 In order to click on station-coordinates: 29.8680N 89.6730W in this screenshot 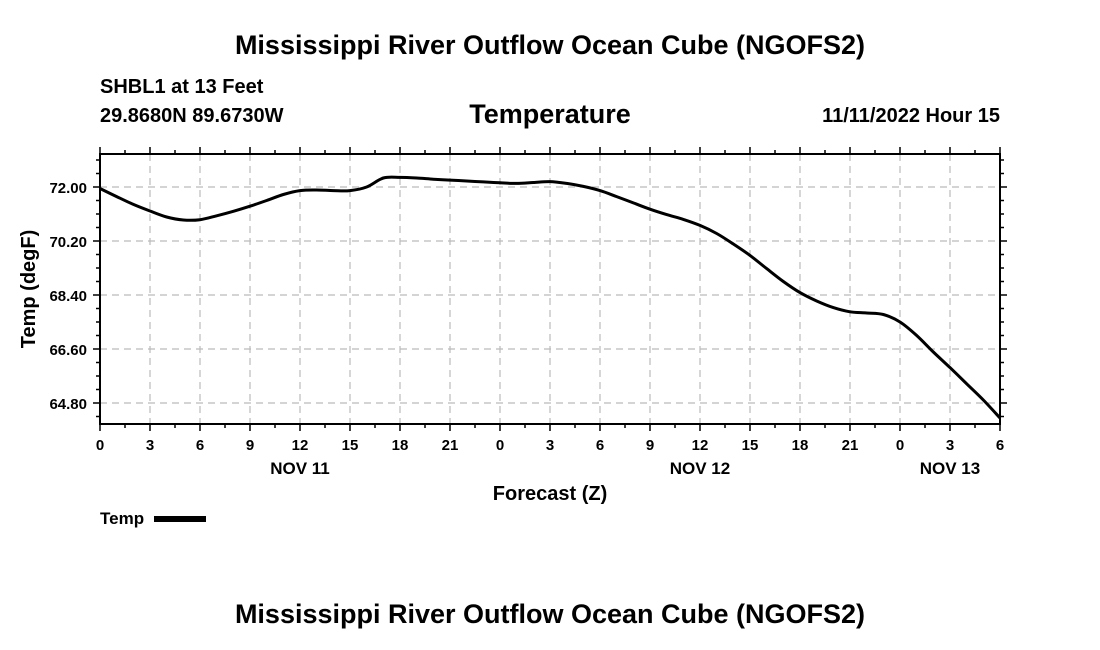, I will do `click(192, 116)`.